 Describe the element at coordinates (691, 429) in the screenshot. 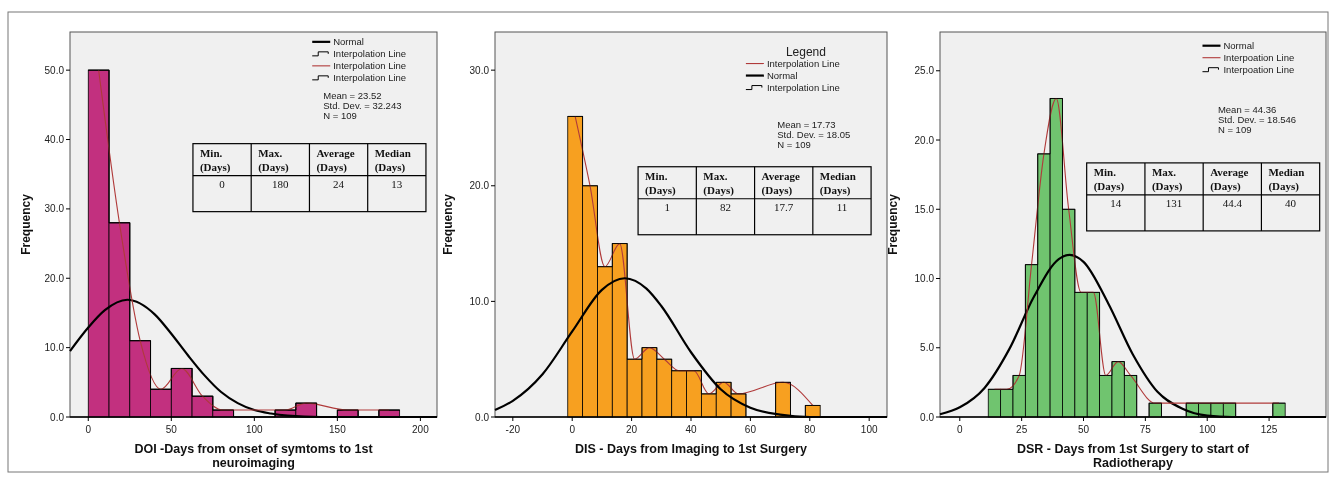

I see `x-tick-label: 40` at that location.